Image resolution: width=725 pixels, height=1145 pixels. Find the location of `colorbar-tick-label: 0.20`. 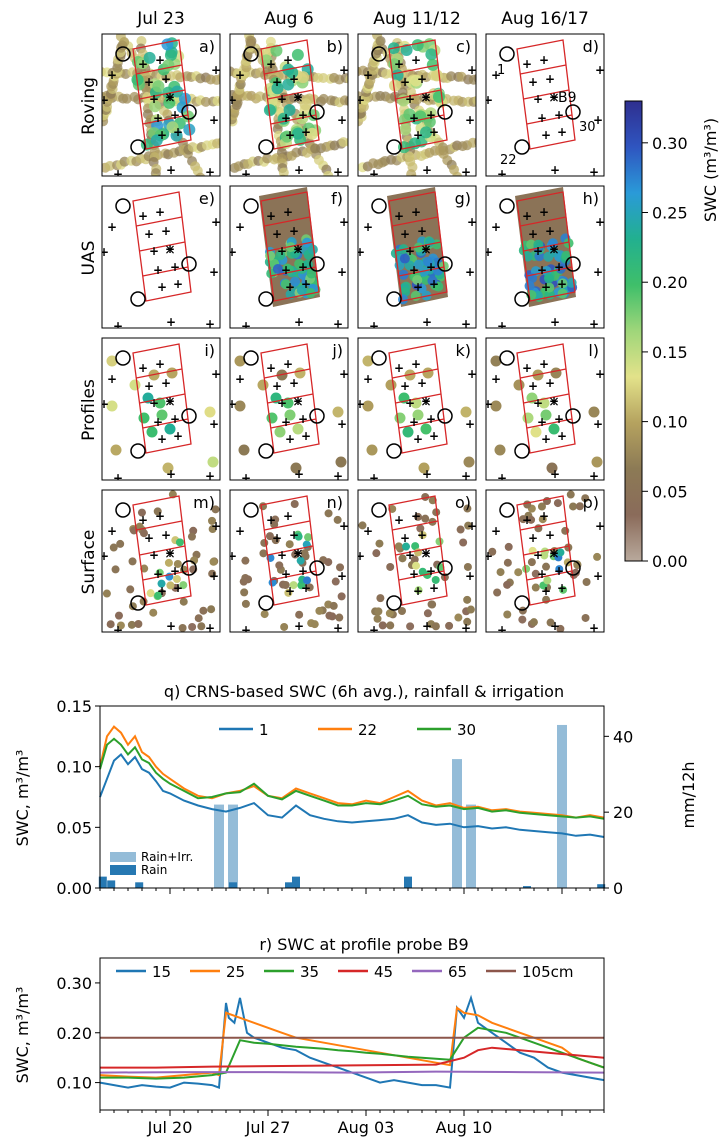

colorbar-tick-label: 0.20 is located at coordinates (670, 282).